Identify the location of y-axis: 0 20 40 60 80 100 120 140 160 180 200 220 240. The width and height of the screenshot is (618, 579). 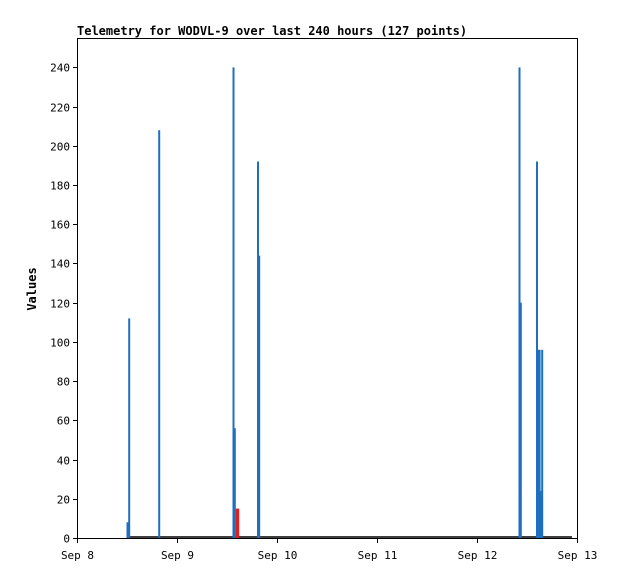
(63, 304).